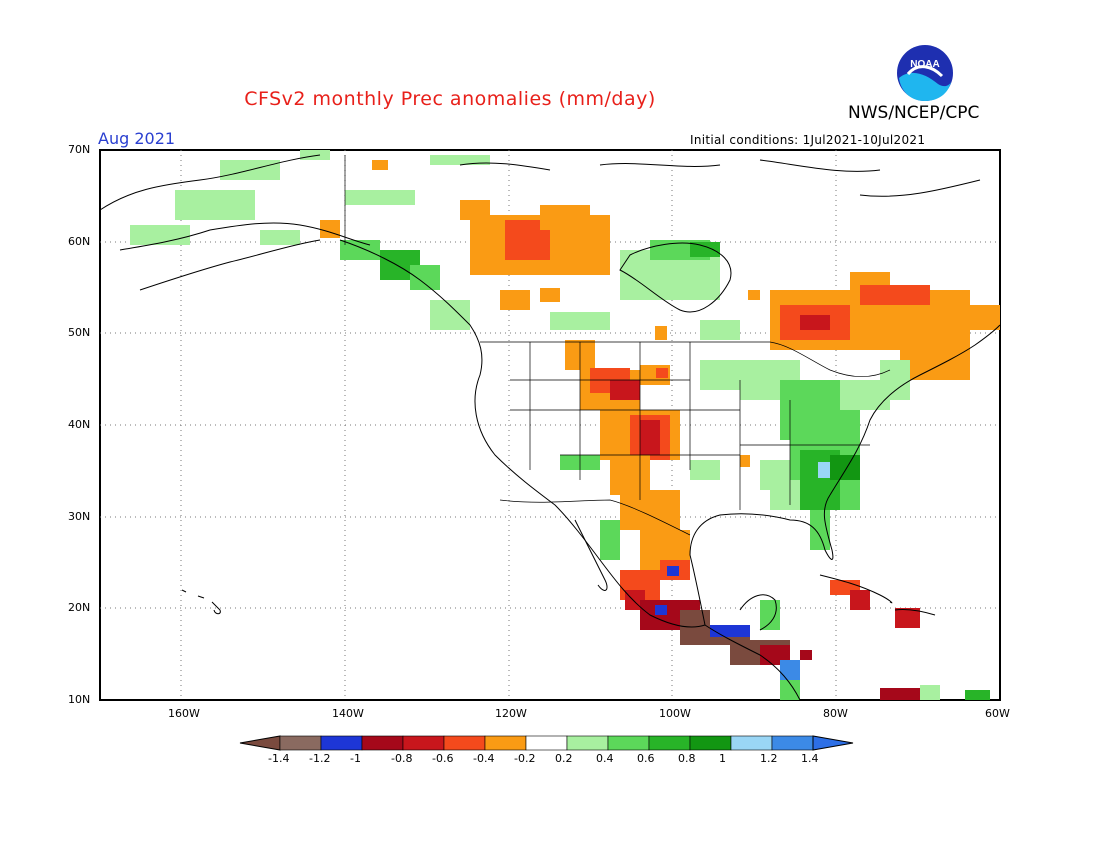 This screenshot has width=1100, height=850. What do you see at coordinates (279, 758) in the screenshot?
I see `colorbar-label: -1.4` at bounding box center [279, 758].